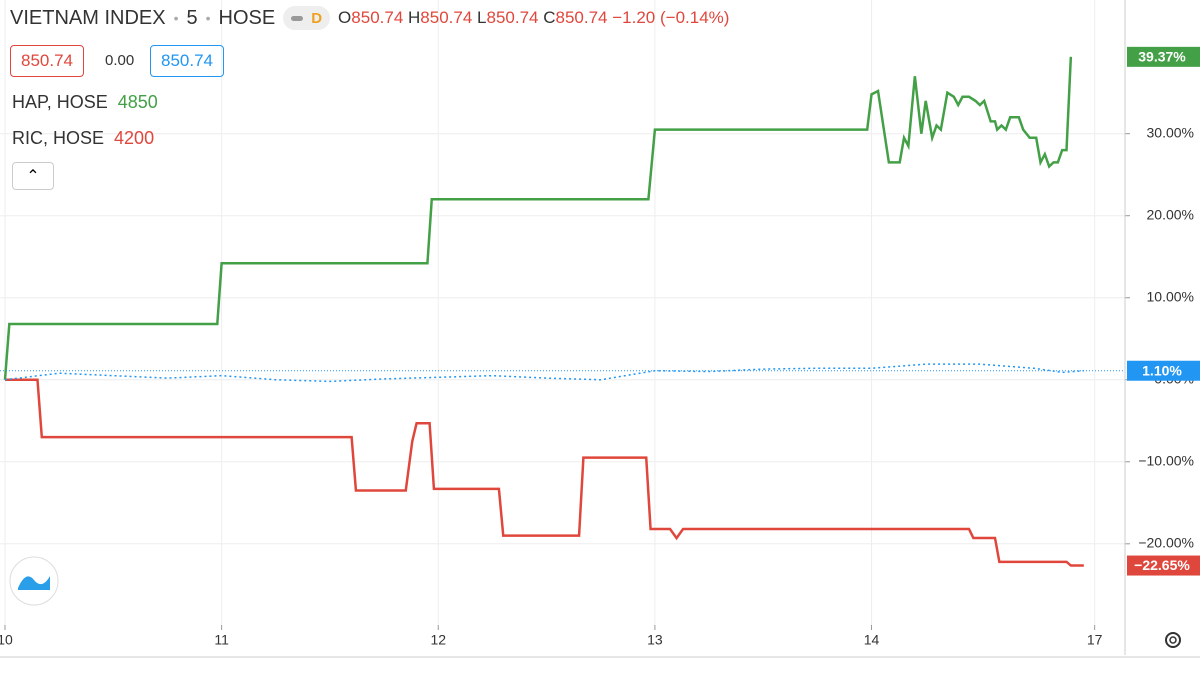 The width and height of the screenshot is (1200, 675). I want to click on y-tick-label: 30.00%, so click(1170, 132).